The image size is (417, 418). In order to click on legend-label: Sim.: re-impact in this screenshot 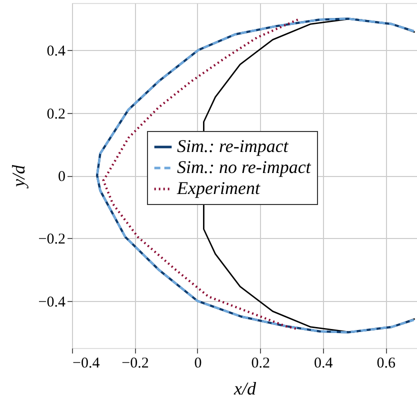, I will do `click(233, 146)`.